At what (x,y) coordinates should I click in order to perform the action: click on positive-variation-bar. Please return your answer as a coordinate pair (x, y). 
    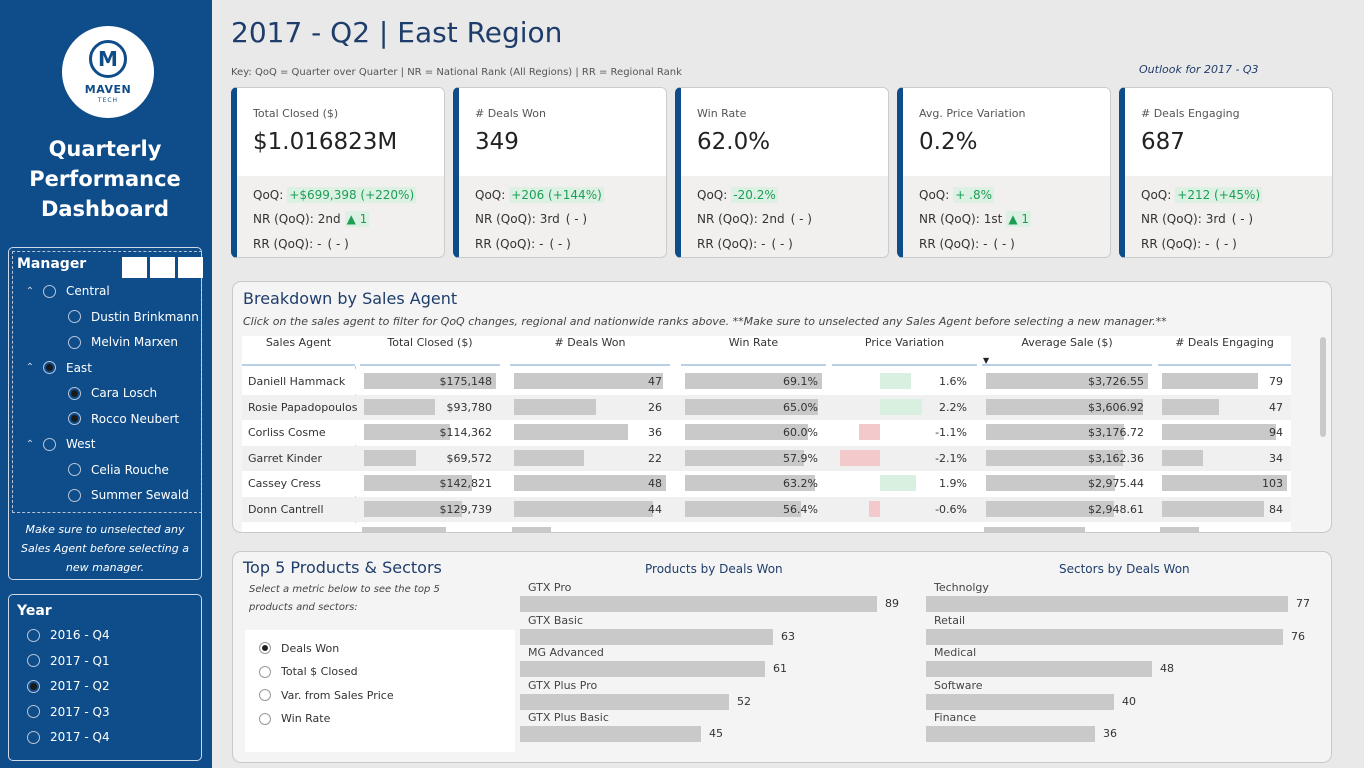
    Looking at the image, I should click on (901, 406).